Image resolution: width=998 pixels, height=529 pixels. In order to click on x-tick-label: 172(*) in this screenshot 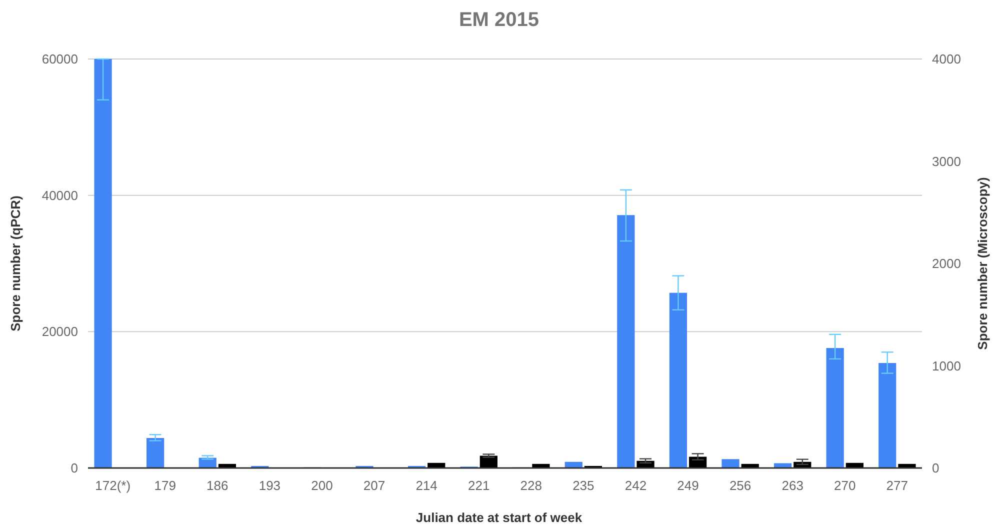, I will do `click(113, 485)`.